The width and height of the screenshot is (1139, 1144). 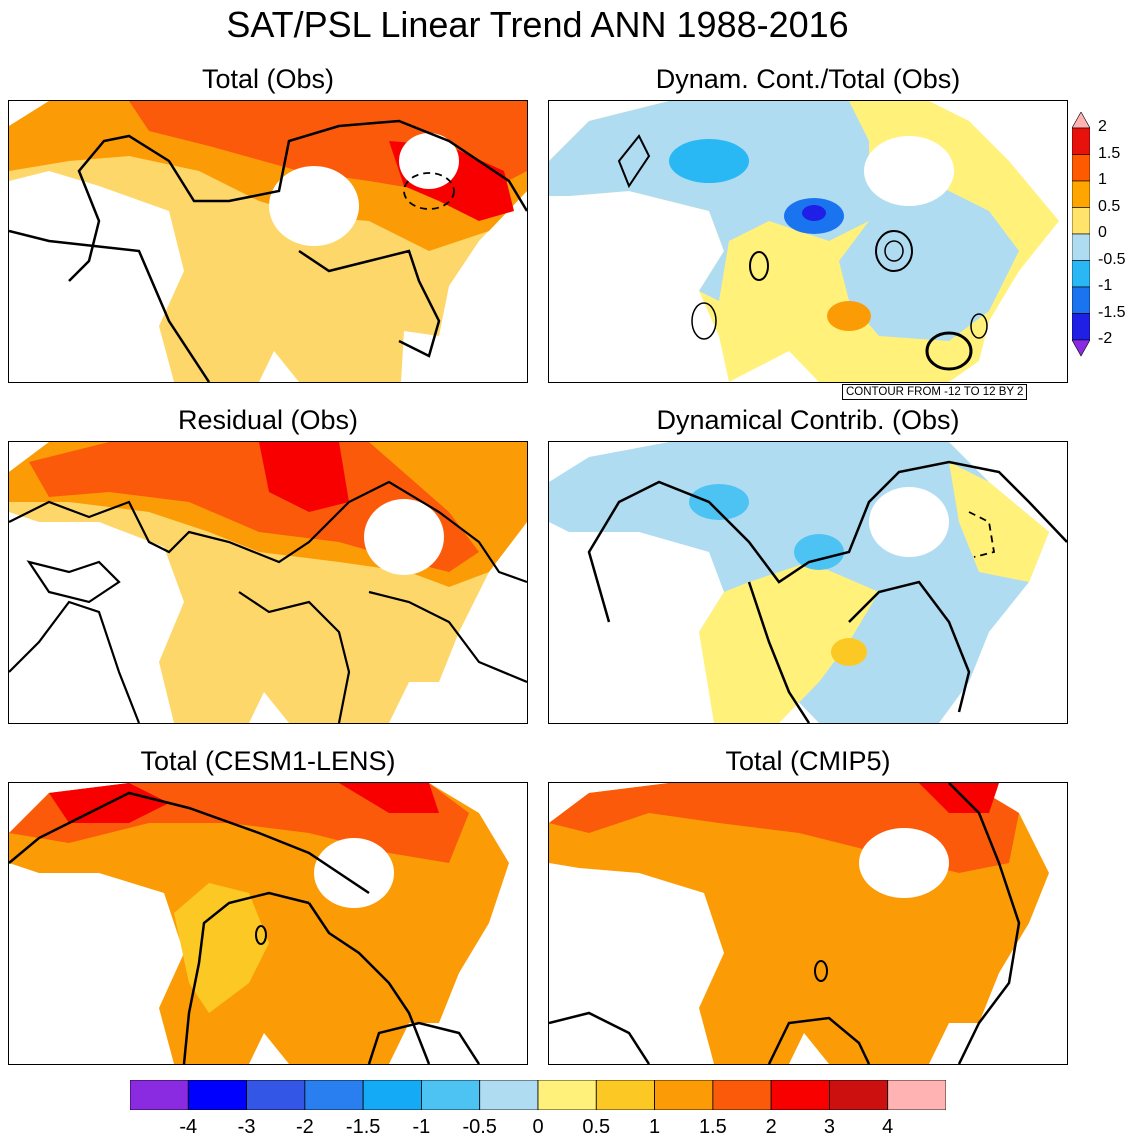 I want to click on ratio-colorbar-label: 0, so click(x=1102, y=232).